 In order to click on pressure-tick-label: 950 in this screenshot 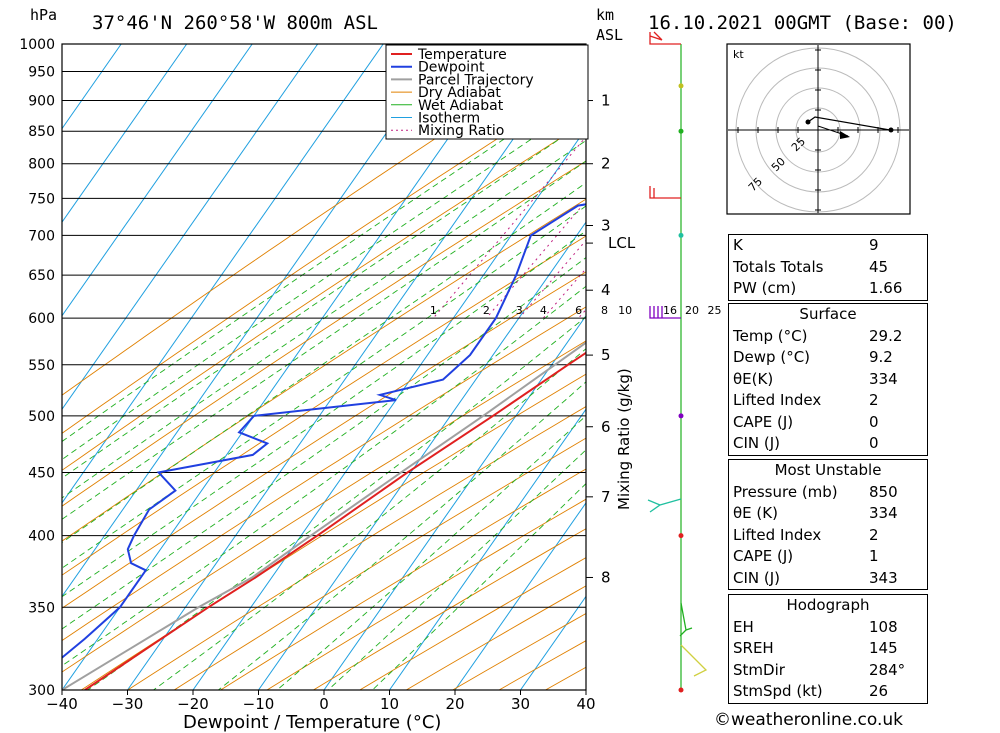, I will do `click(41, 73)`.